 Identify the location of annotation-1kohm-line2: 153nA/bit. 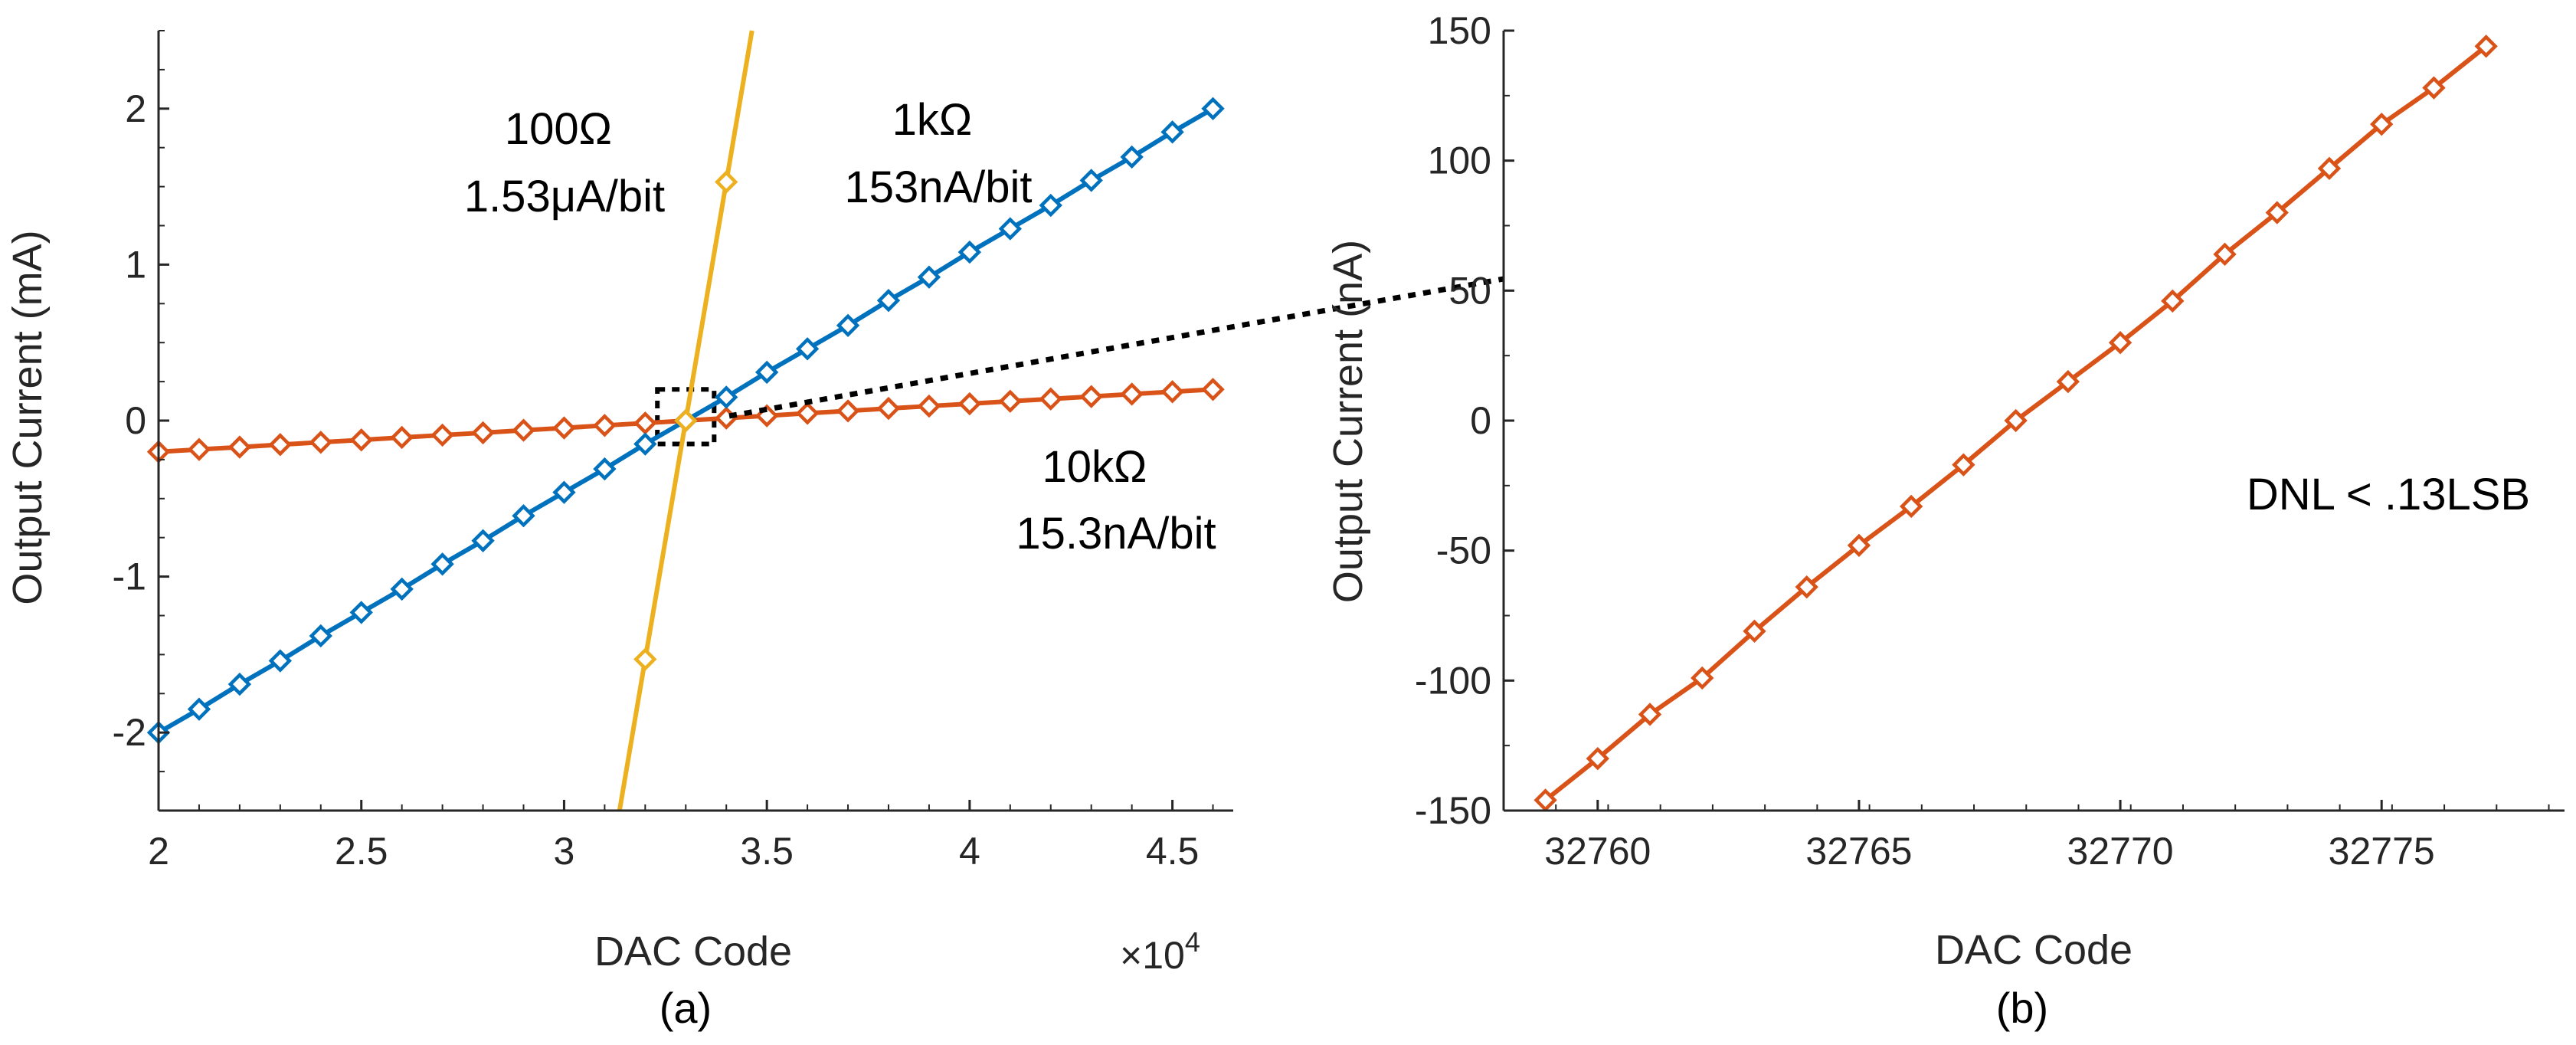
(938, 187).